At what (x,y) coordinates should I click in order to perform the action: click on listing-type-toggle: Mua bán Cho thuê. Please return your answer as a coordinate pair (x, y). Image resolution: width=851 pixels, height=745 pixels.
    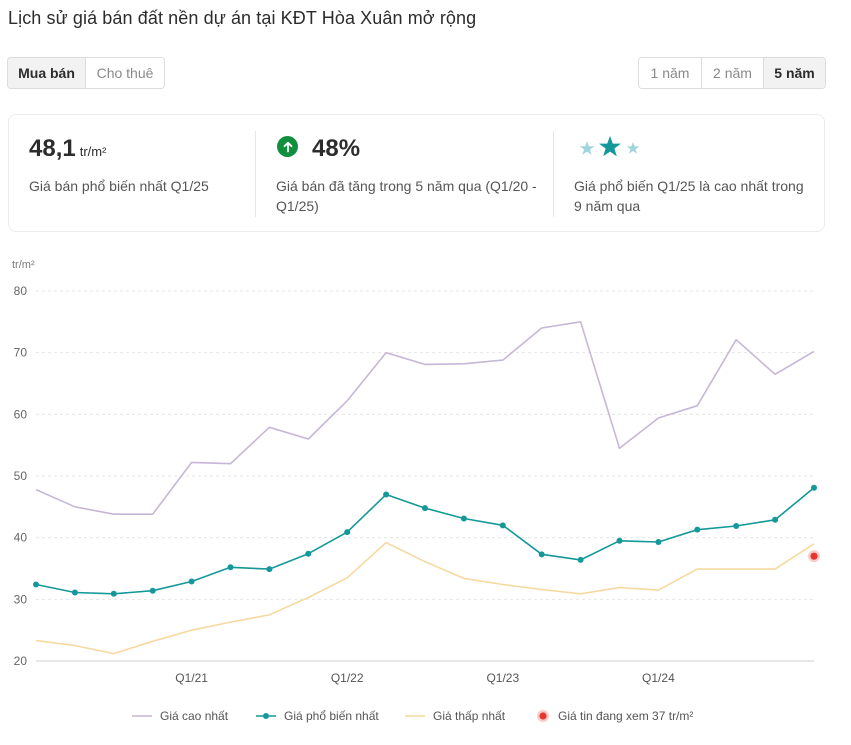
    Looking at the image, I should click on (86, 73).